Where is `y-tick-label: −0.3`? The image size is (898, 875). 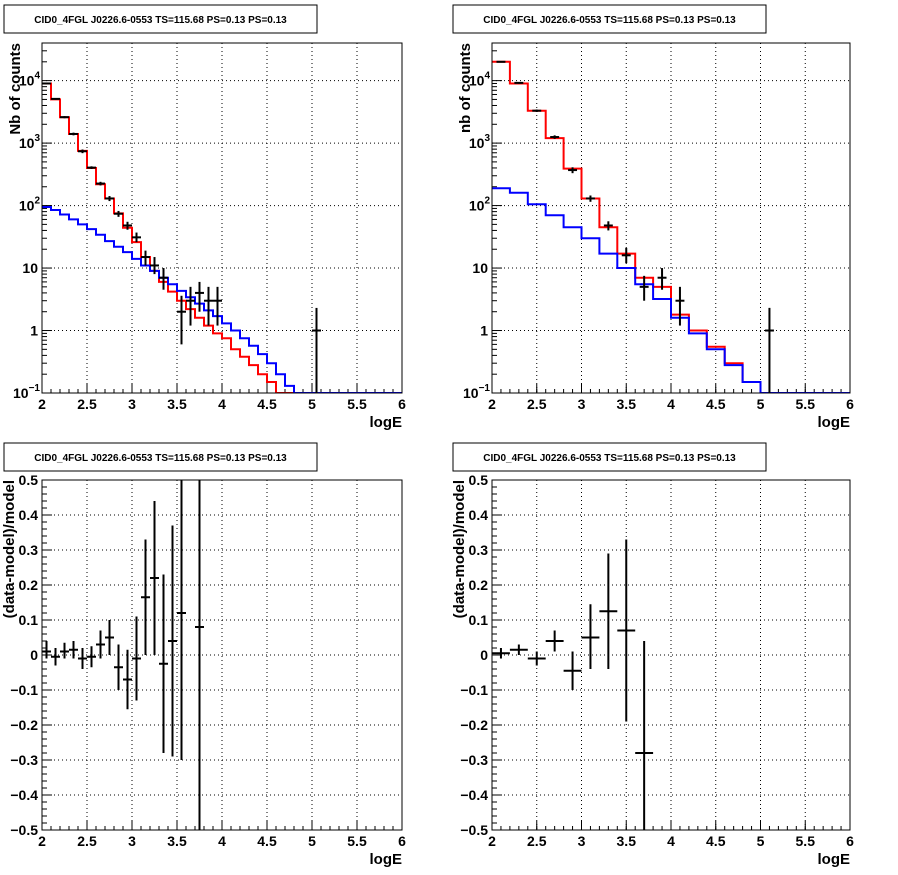
y-tick-label: −0.3 is located at coordinates (24, 760).